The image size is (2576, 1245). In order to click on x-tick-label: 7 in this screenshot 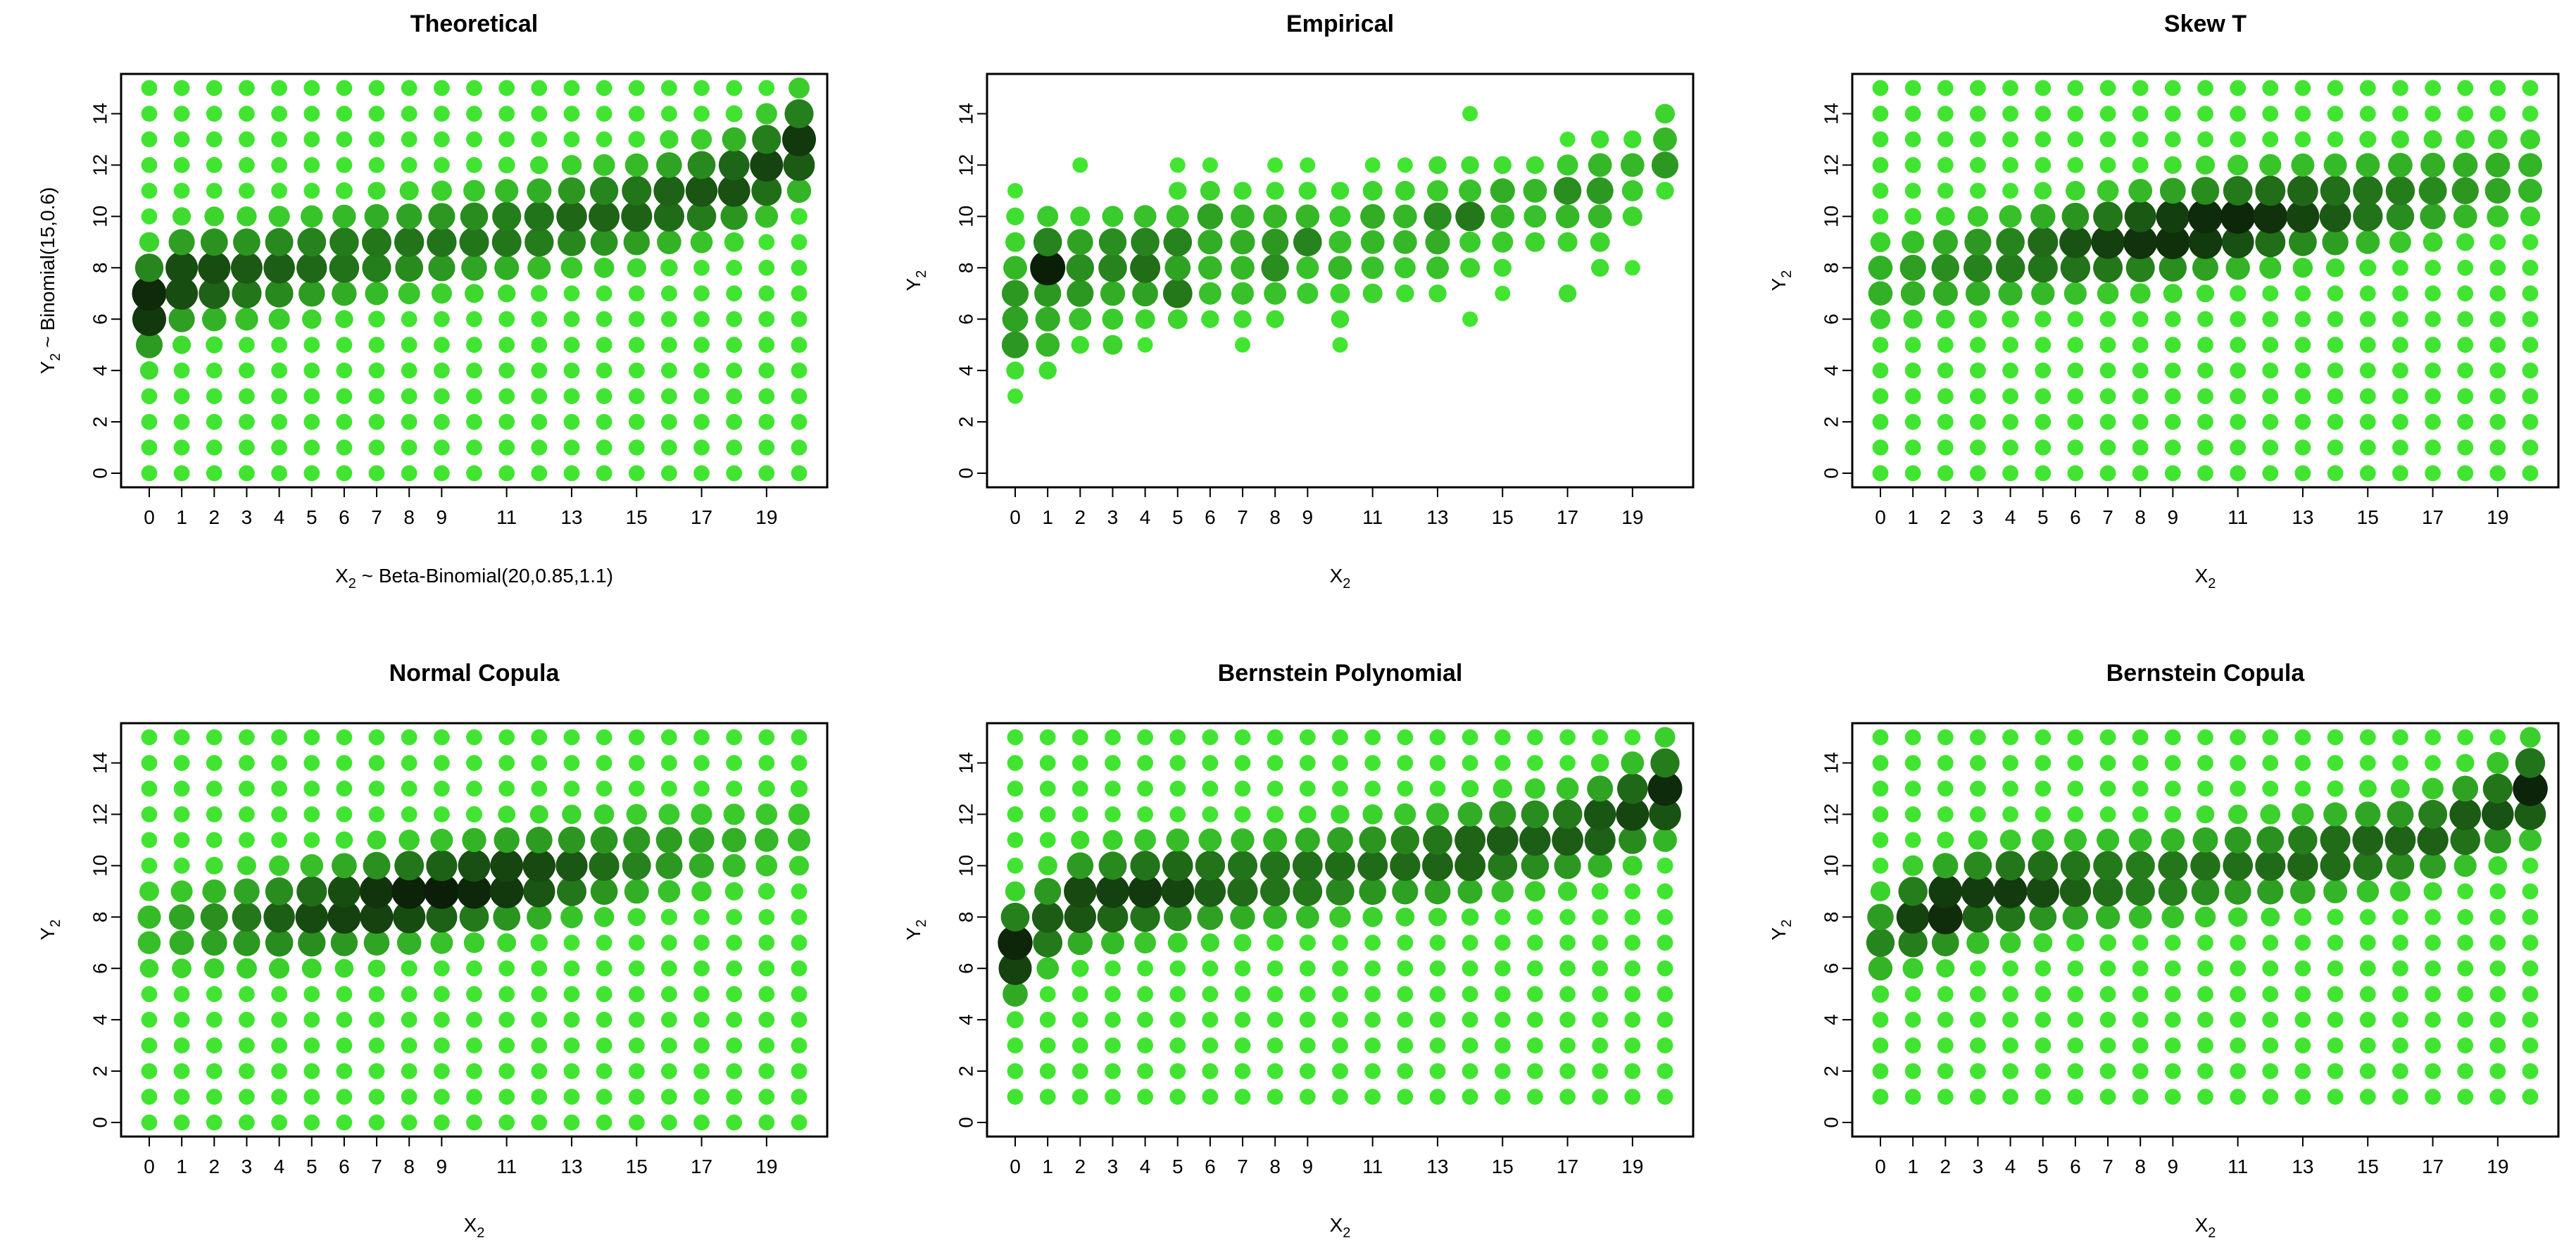, I will do `click(377, 517)`.